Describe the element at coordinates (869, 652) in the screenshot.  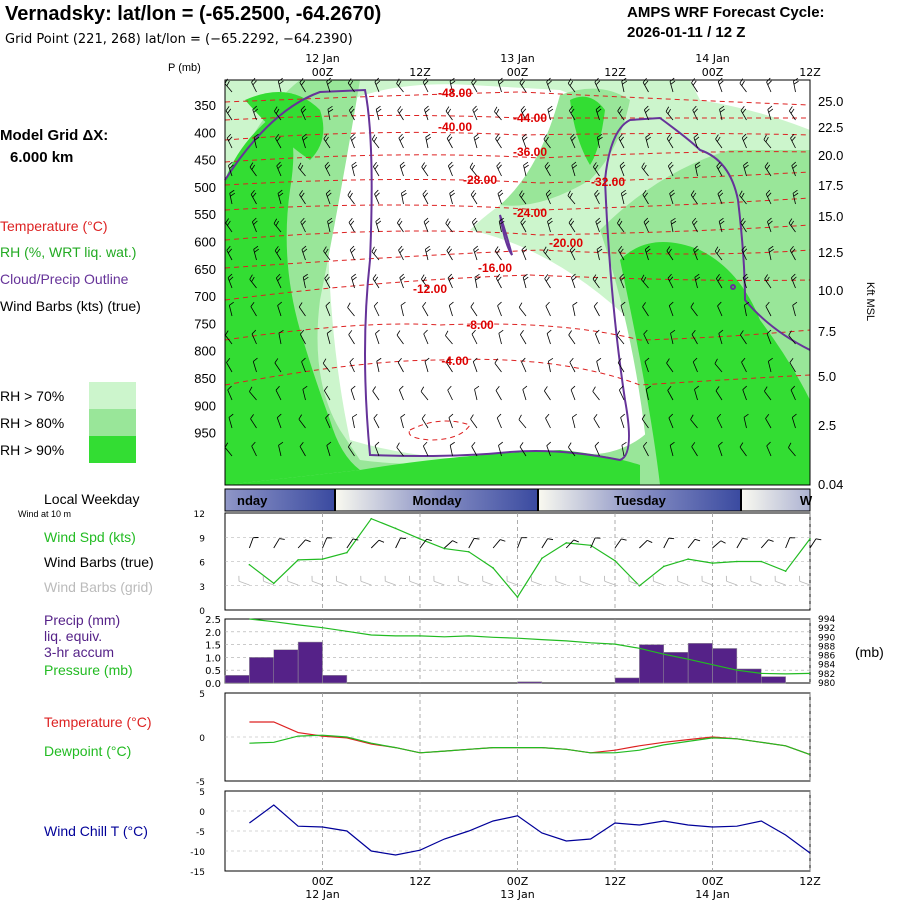
I see `pressure-unit: (mb)` at that location.